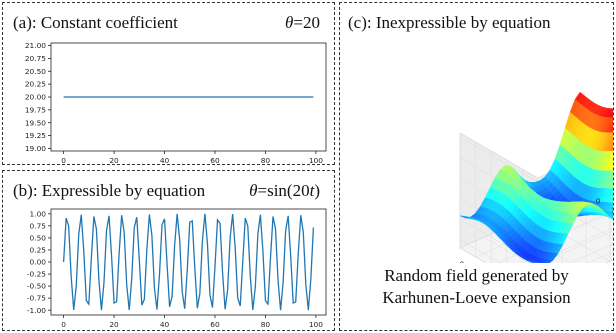  What do you see at coordinates (476, 297) in the screenshot?
I see `caption-line-2: Karhunen-Loeve expansion` at bounding box center [476, 297].